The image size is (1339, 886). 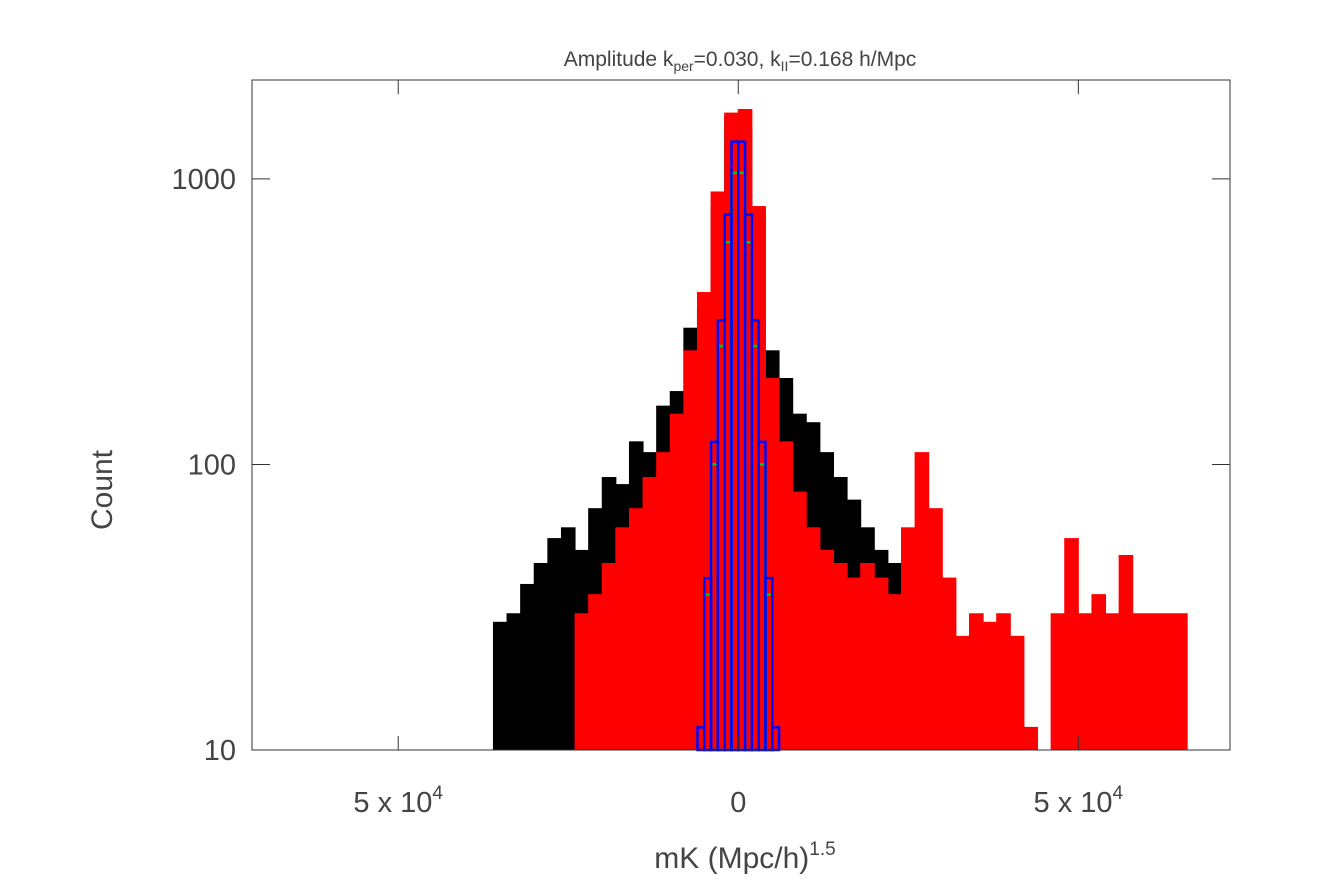 I want to click on y-tick-label: 1000, so click(x=203, y=180).